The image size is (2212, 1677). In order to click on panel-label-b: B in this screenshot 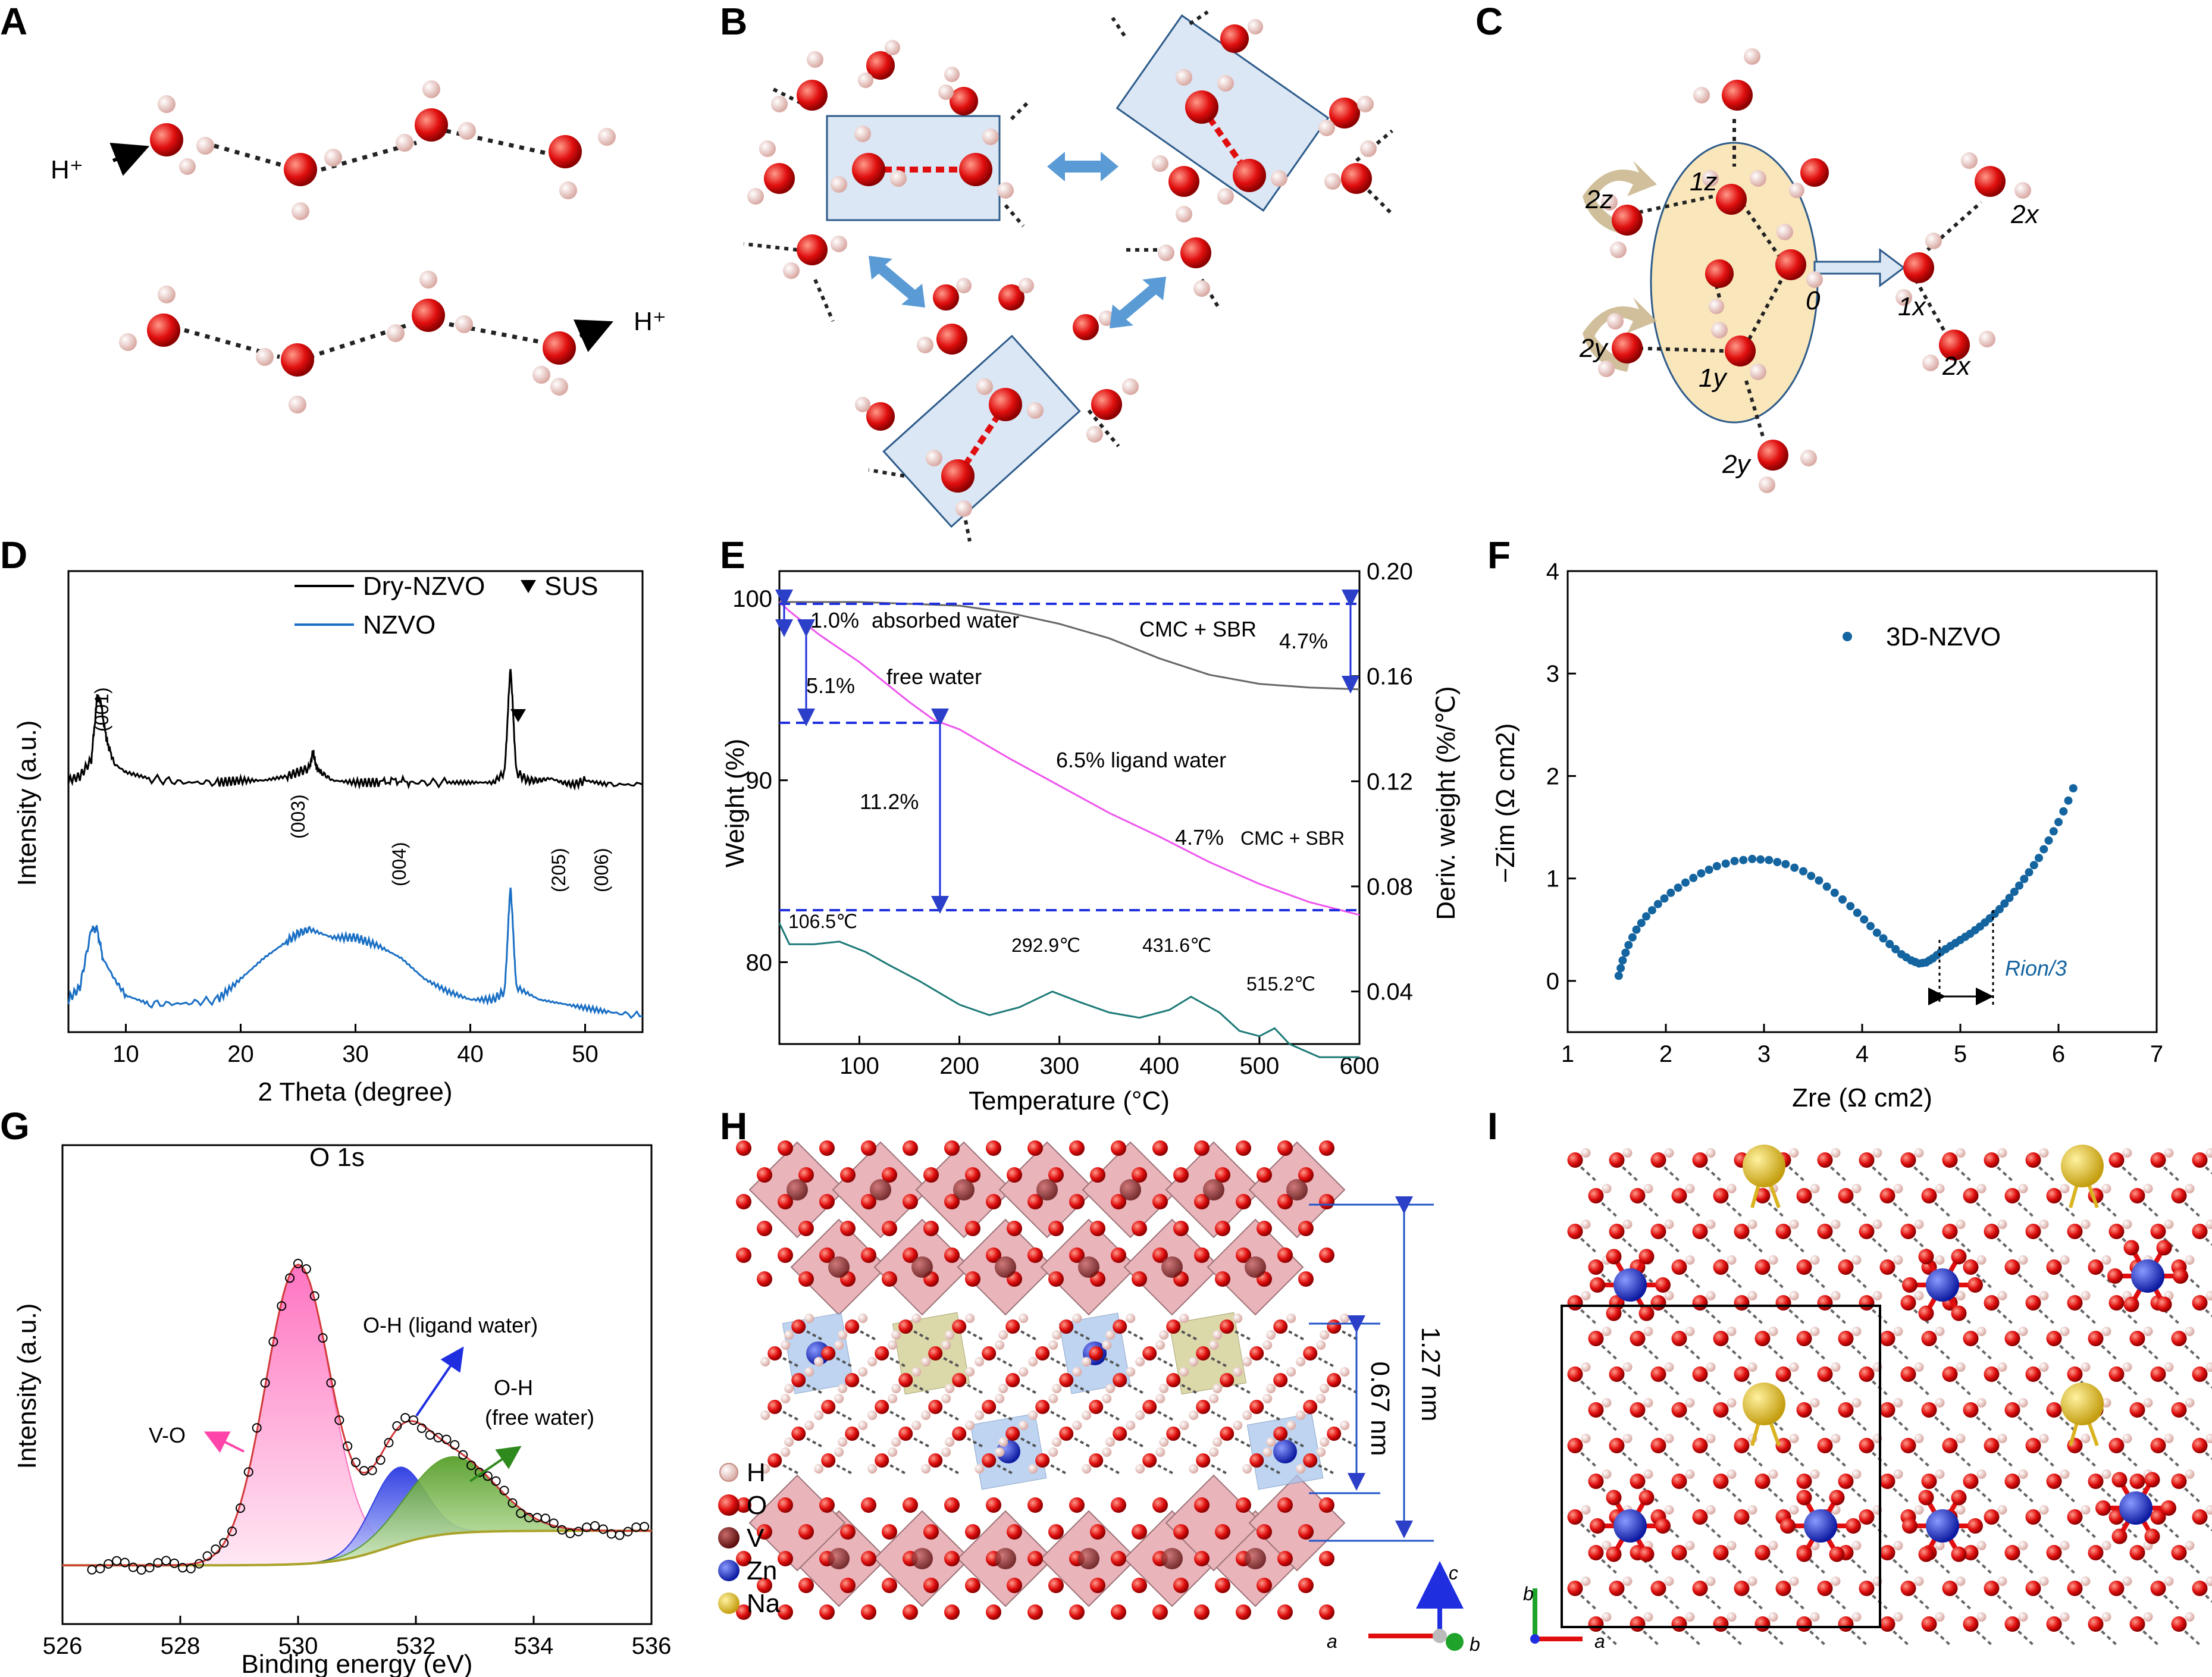, I will do `click(733, 21)`.